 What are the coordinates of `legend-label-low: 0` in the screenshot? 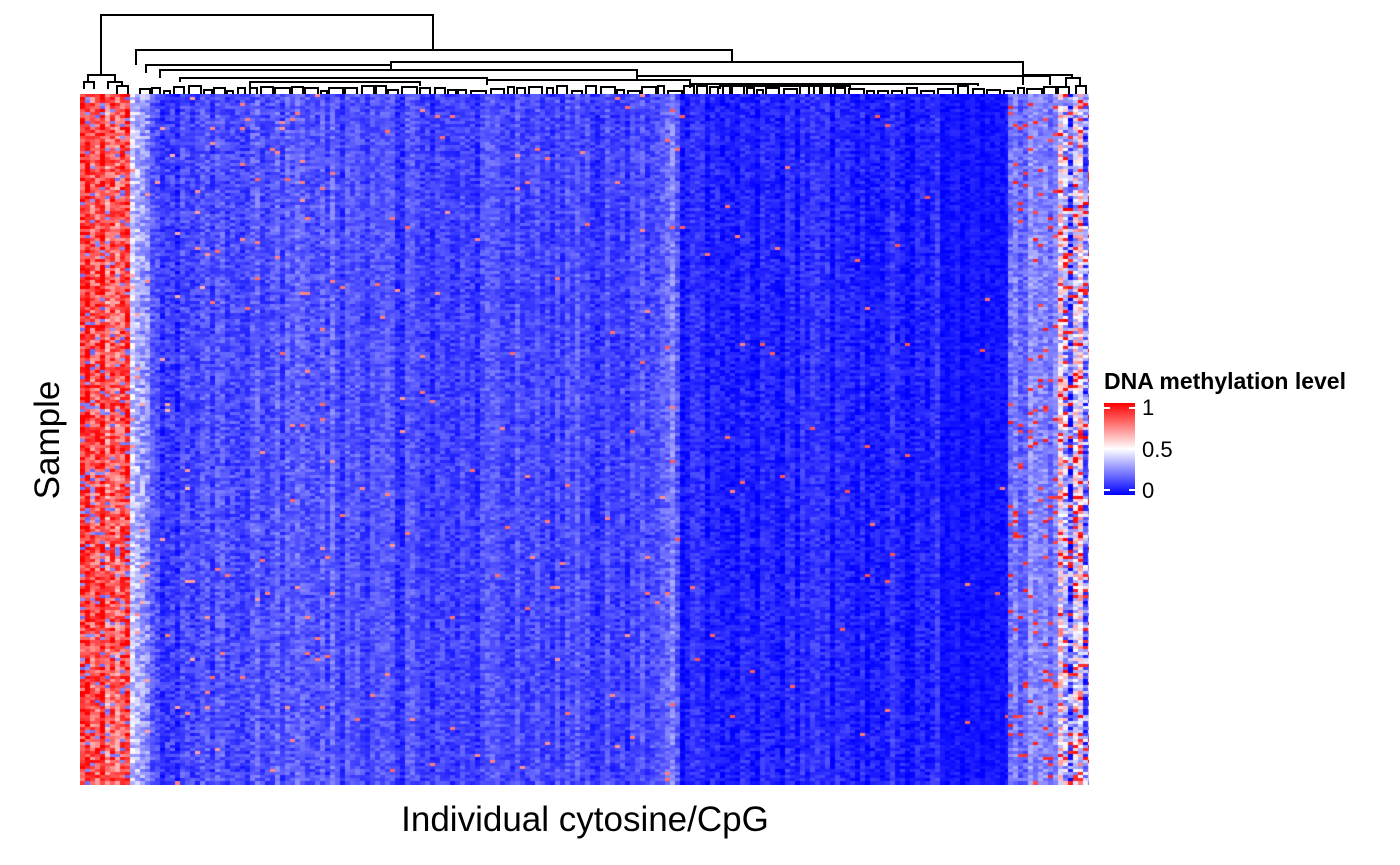 It's located at (1148, 490).